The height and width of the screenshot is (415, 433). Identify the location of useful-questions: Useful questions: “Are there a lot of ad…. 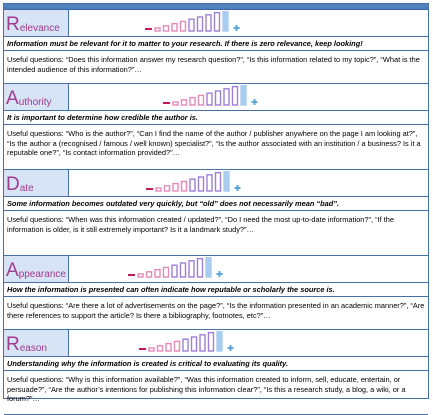
(216, 313).